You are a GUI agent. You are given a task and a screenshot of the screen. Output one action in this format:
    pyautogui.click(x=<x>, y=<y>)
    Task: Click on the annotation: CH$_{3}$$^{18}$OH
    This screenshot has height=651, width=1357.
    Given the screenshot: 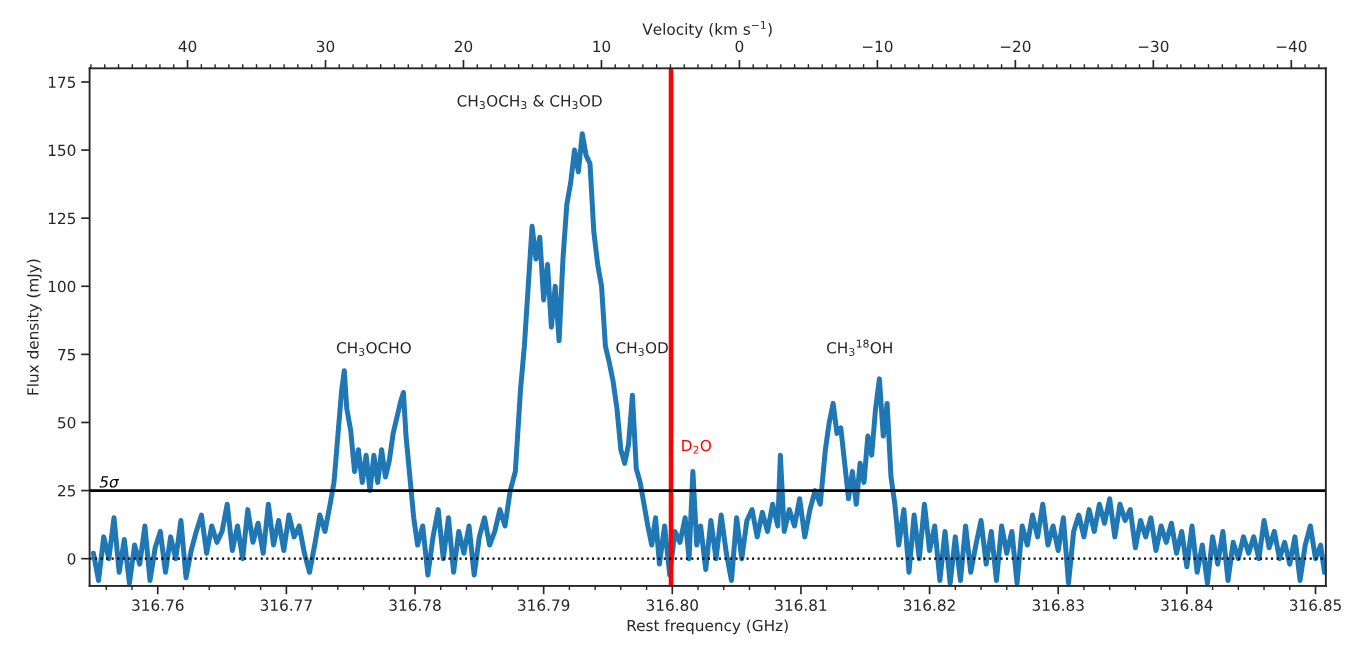 What is the action you would take?
    pyautogui.click(x=859, y=347)
    